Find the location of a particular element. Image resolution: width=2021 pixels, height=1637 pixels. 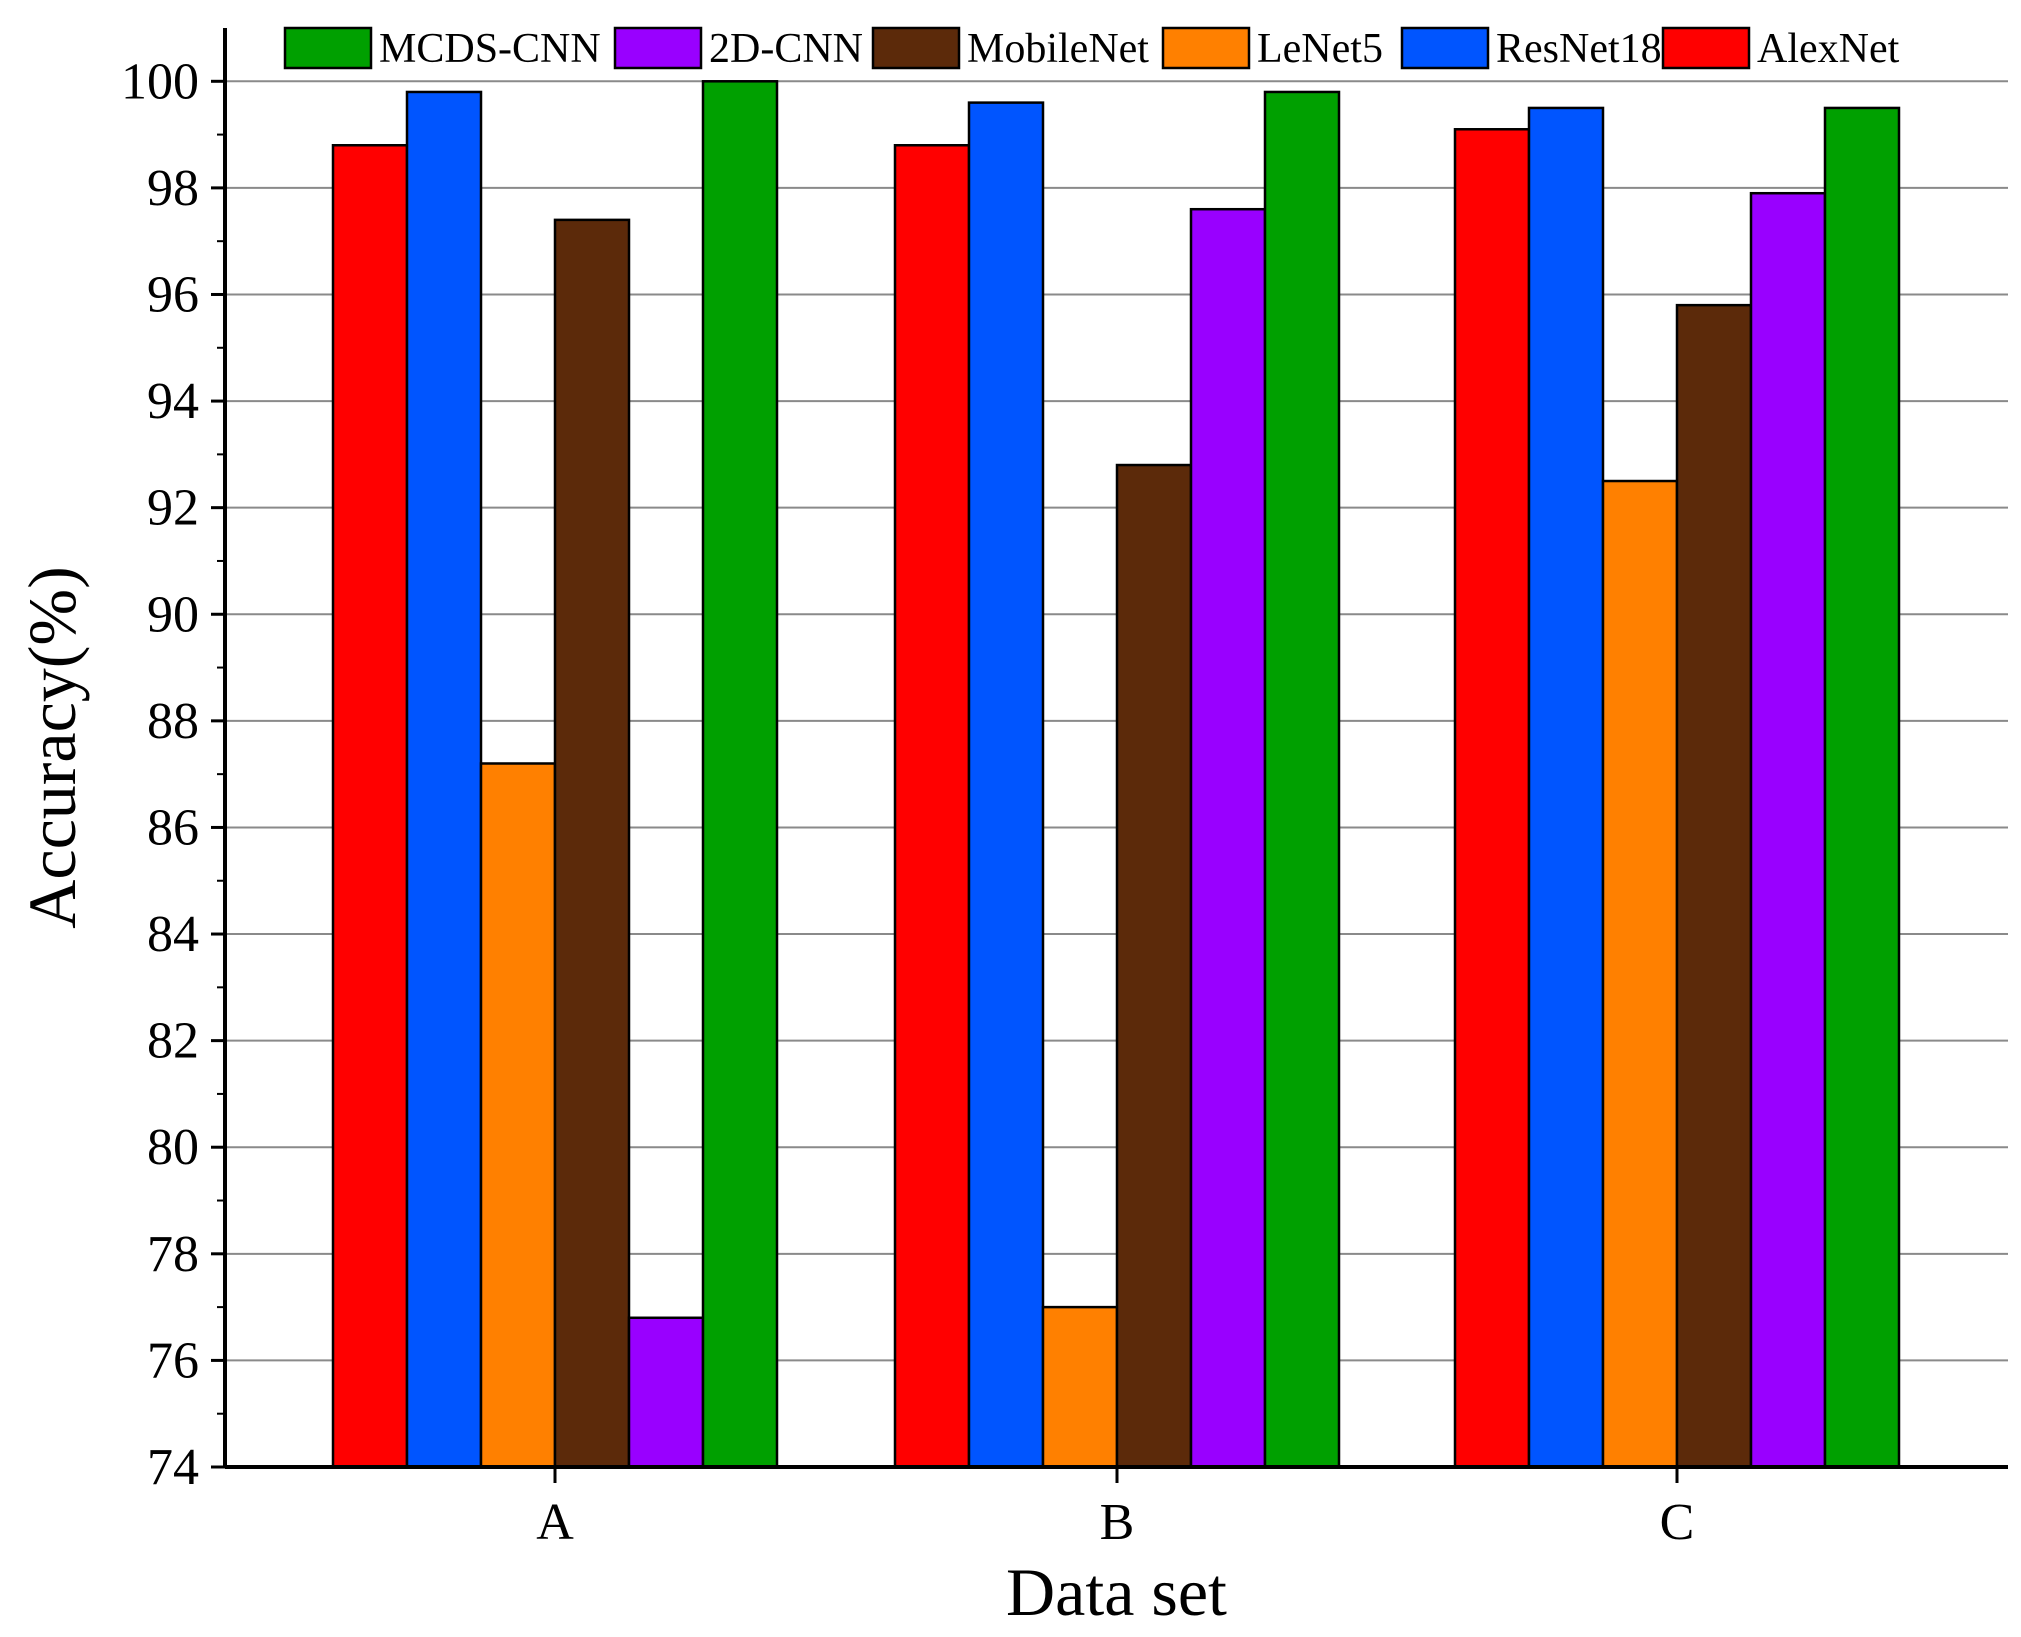

bar-mobilenet-c is located at coordinates (1714, 886).